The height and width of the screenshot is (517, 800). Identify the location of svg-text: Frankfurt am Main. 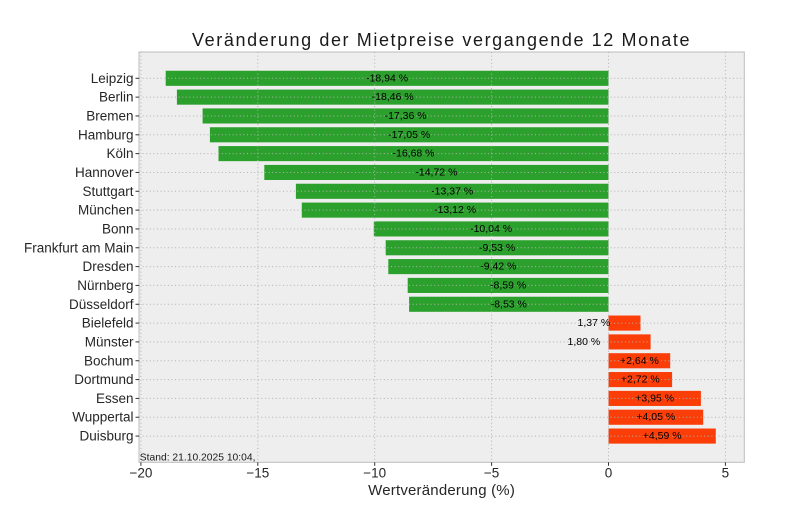
(79, 247).